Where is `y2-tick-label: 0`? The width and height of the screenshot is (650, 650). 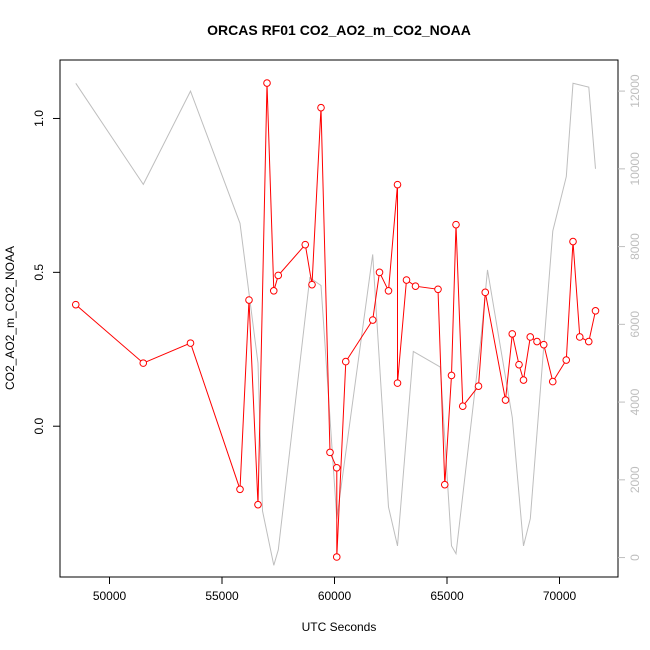
y2-tick-label: 0 is located at coordinates (635, 557).